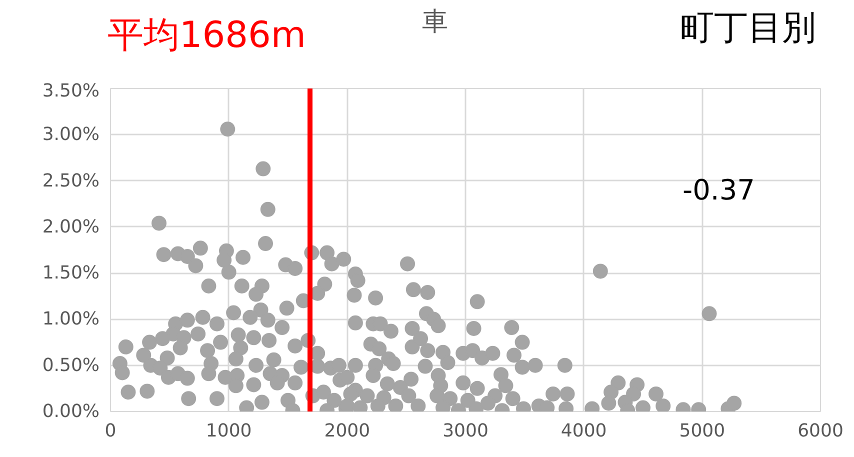  I want to click on text: 町丁目別, so click(748, 28).